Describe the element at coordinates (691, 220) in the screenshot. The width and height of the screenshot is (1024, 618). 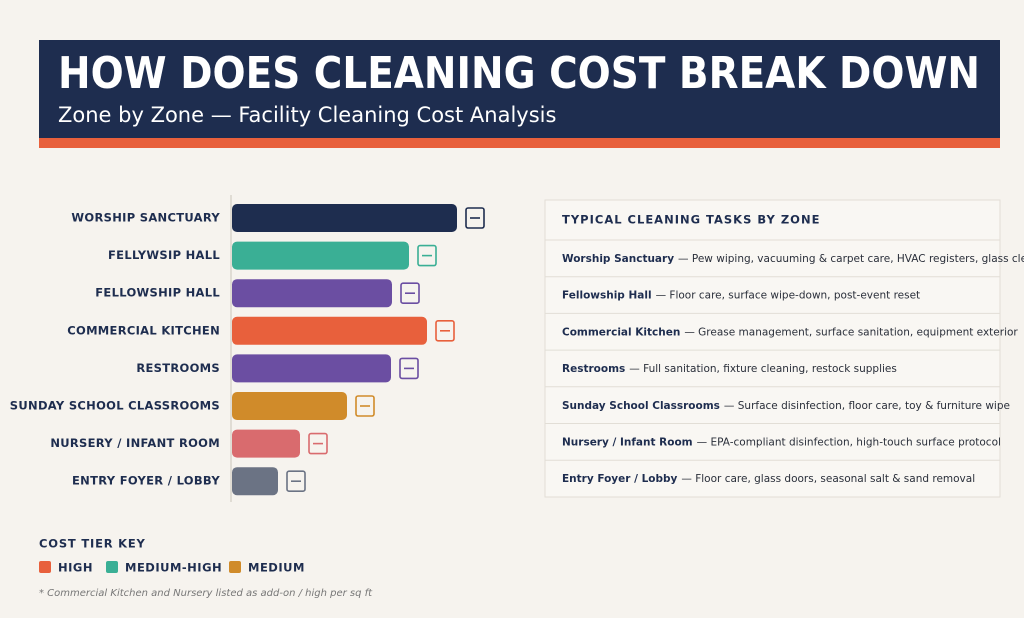
I see `tasks-title: TYPICAL CLEANING TASKS BY ZONE` at that location.